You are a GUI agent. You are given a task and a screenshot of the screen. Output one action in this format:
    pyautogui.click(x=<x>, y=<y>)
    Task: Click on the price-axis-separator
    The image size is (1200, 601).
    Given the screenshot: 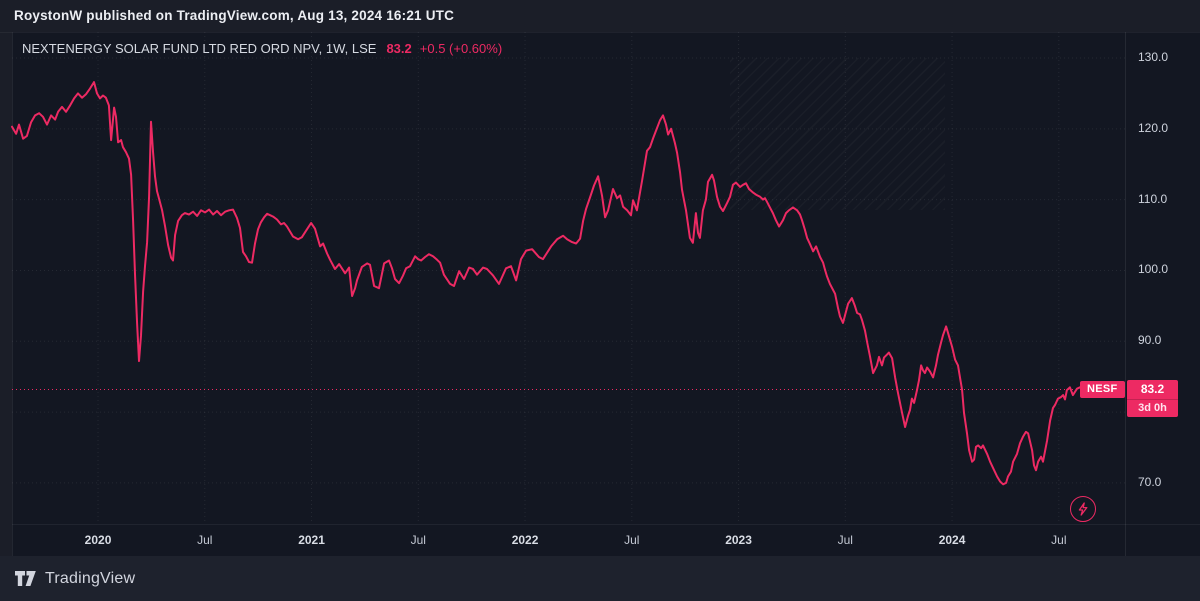 What is the action you would take?
    pyautogui.click(x=1125, y=294)
    